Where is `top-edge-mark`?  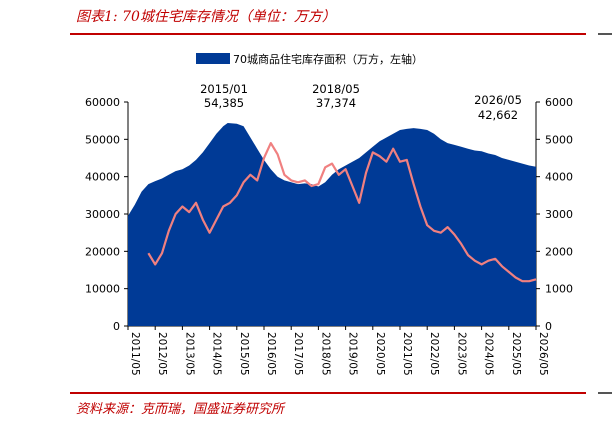 top-edge-mark is located at coordinates (605, 34).